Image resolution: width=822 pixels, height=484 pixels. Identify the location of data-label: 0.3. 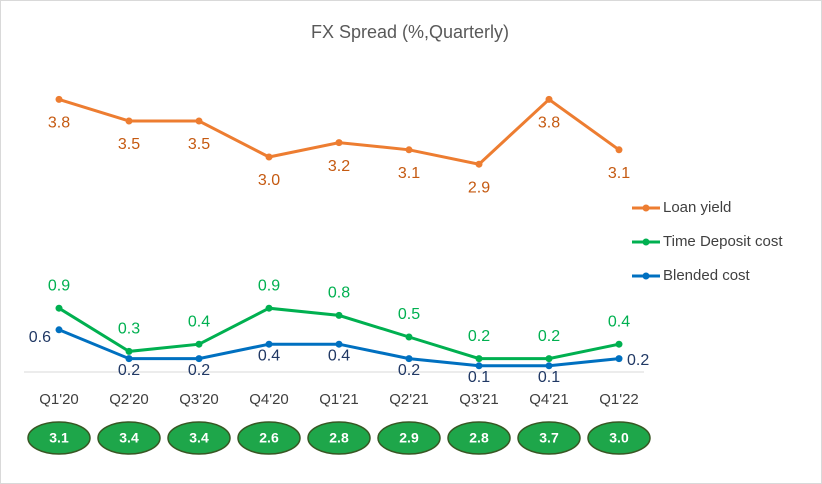
(129, 329).